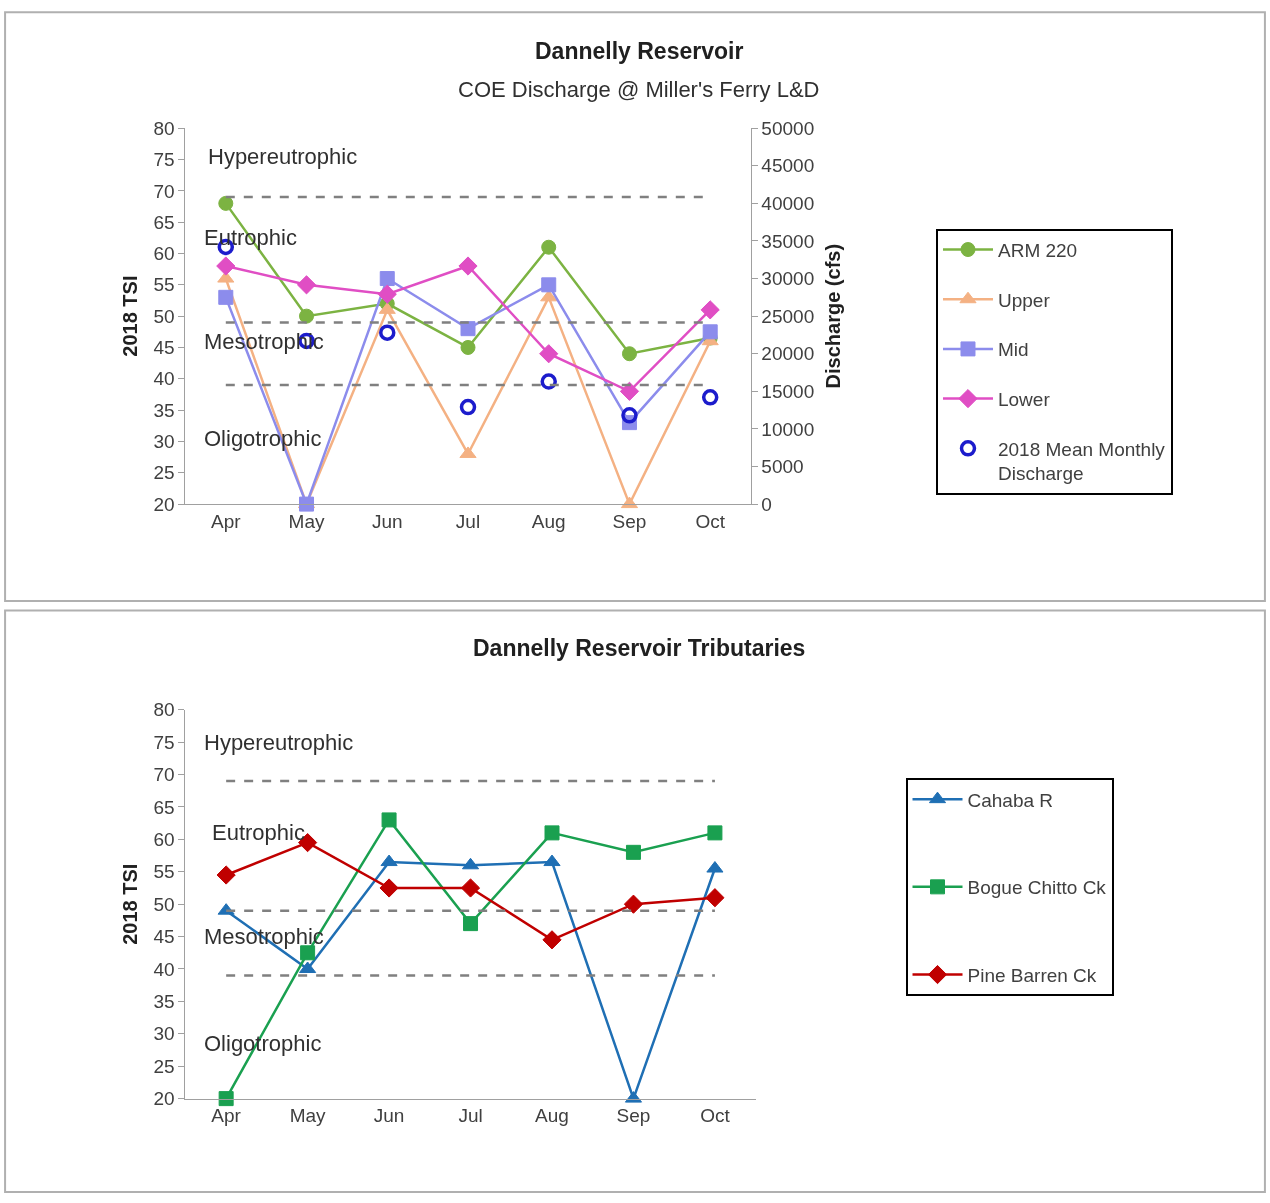 This screenshot has width=1270, height=1203. What do you see at coordinates (788, 279) in the screenshot?
I see `y2-tick-label: 30000` at bounding box center [788, 279].